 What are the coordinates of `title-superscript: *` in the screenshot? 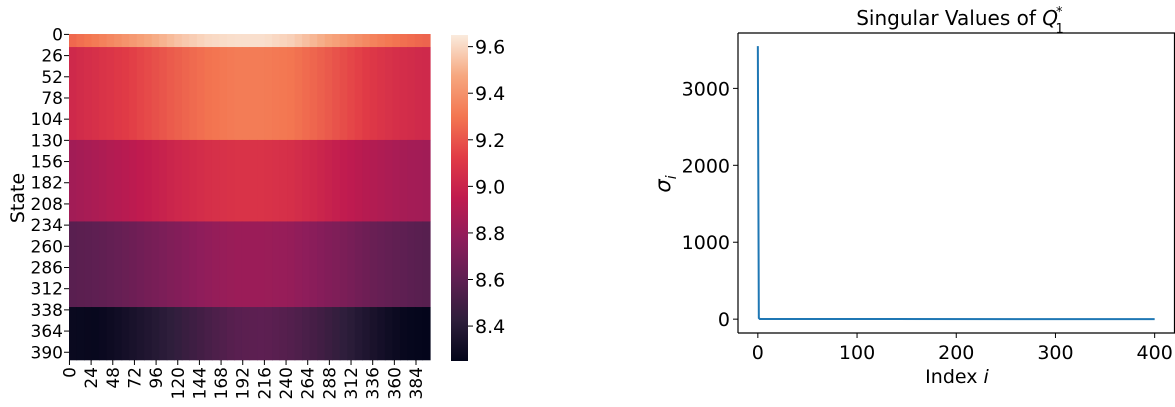 It's located at (1059, 12).